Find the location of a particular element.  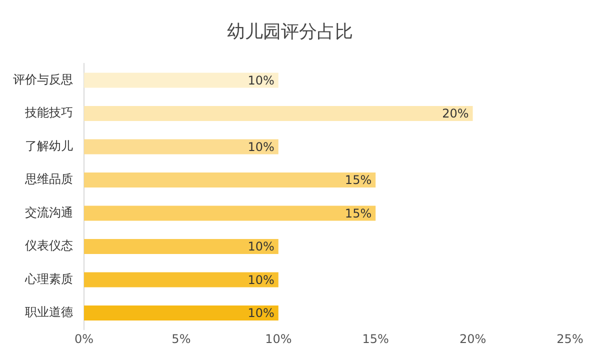

y-tick-label: 职业道德 is located at coordinates (49, 312).